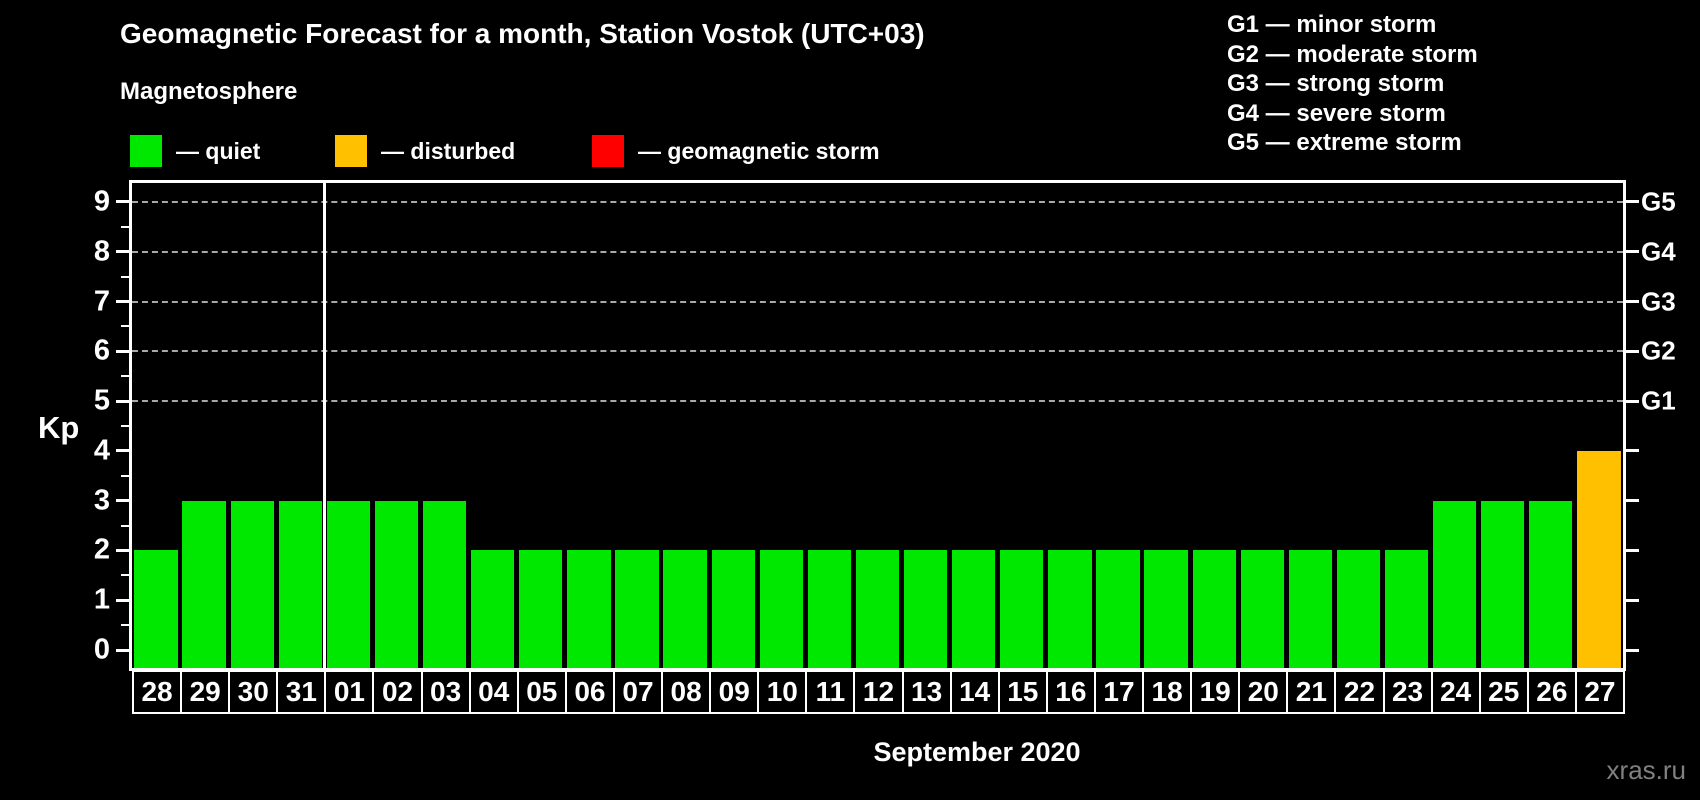  What do you see at coordinates (1336, 113) in the screenshot?
I see `g-legend-line: G4 — severe storm` at bounding box center [1336, 113].